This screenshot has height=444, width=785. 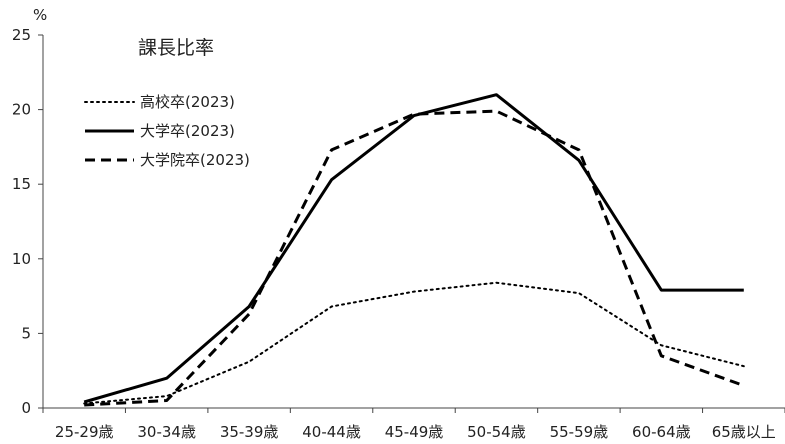 I want to click on legend-label: 大学卒(2023), so click(x=187, y=131).